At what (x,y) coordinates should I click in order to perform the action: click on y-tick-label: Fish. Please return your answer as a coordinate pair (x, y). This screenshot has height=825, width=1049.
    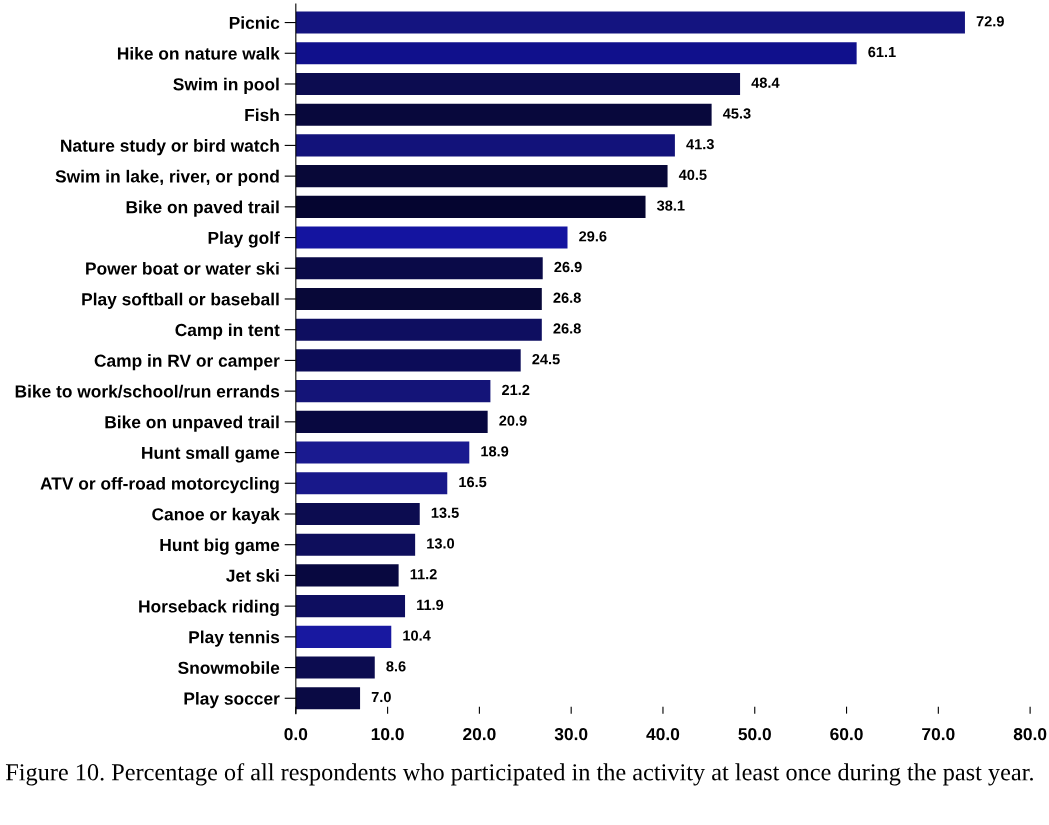
    Looking at the image, I should click on (262, 115).